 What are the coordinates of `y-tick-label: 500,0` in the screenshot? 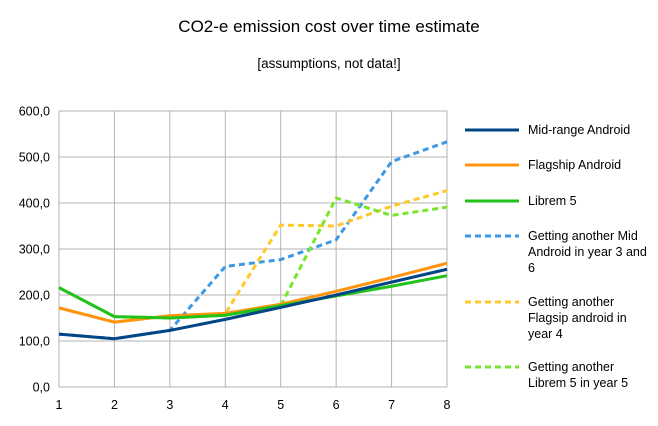 It's located at (34, 158).